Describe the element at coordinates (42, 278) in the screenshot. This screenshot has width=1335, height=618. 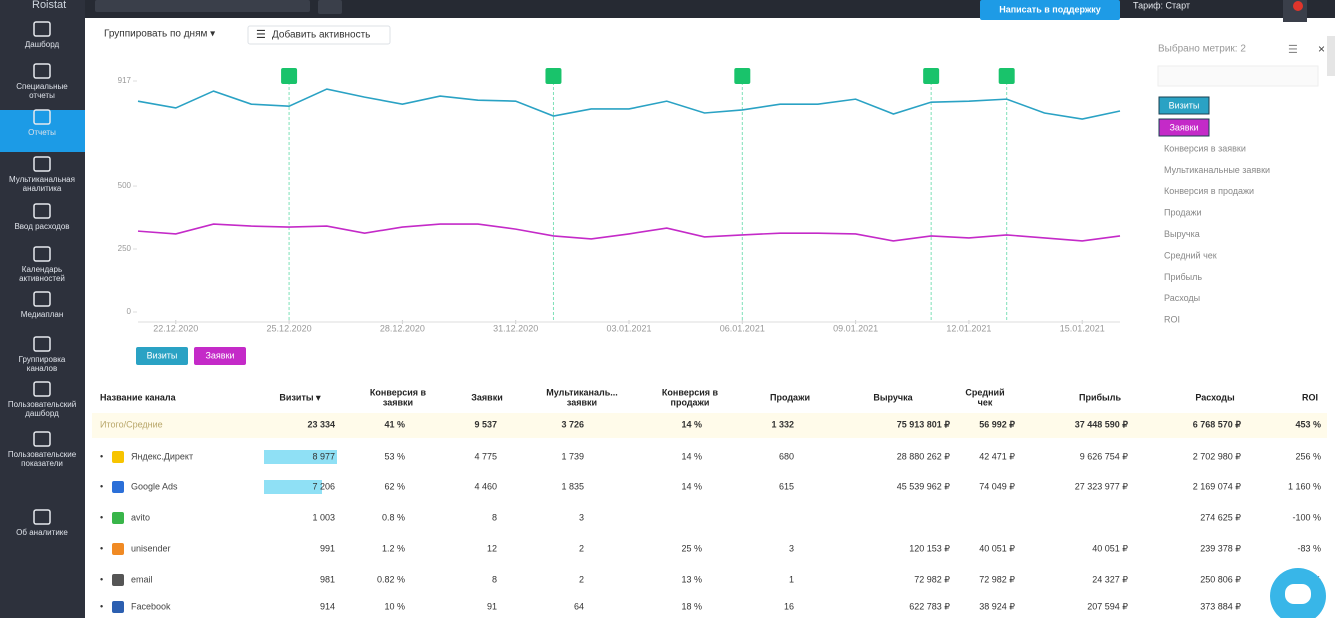
I see `menu-label: активностей` at that location.